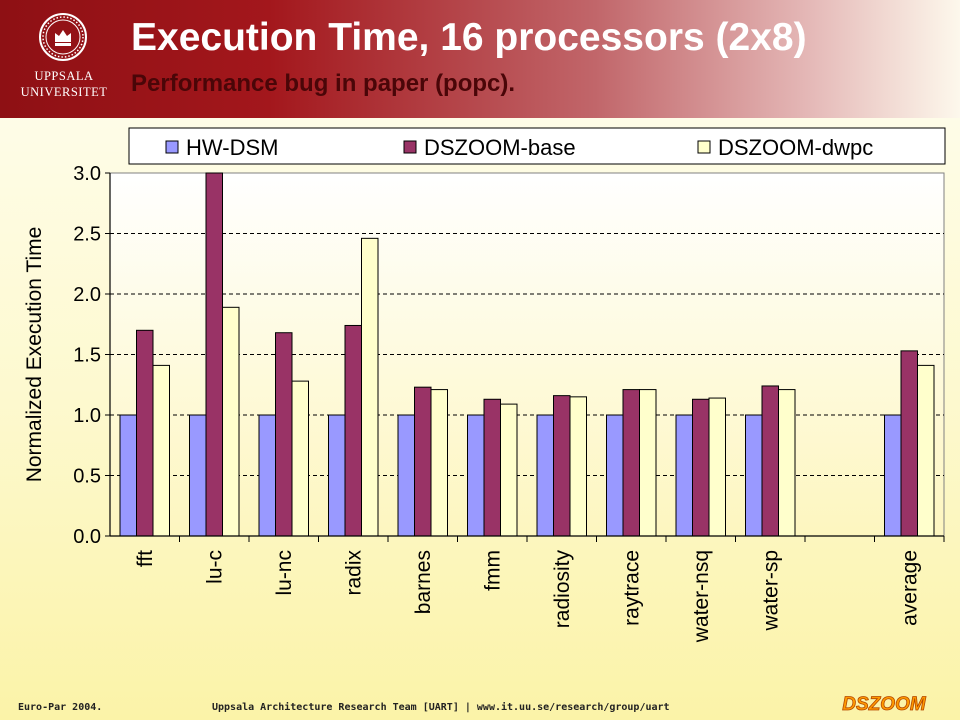  Describe the element at coordinates (60, 707) in the screenshot. I see `footer-conference: Euro-Par 2004.` at that location.